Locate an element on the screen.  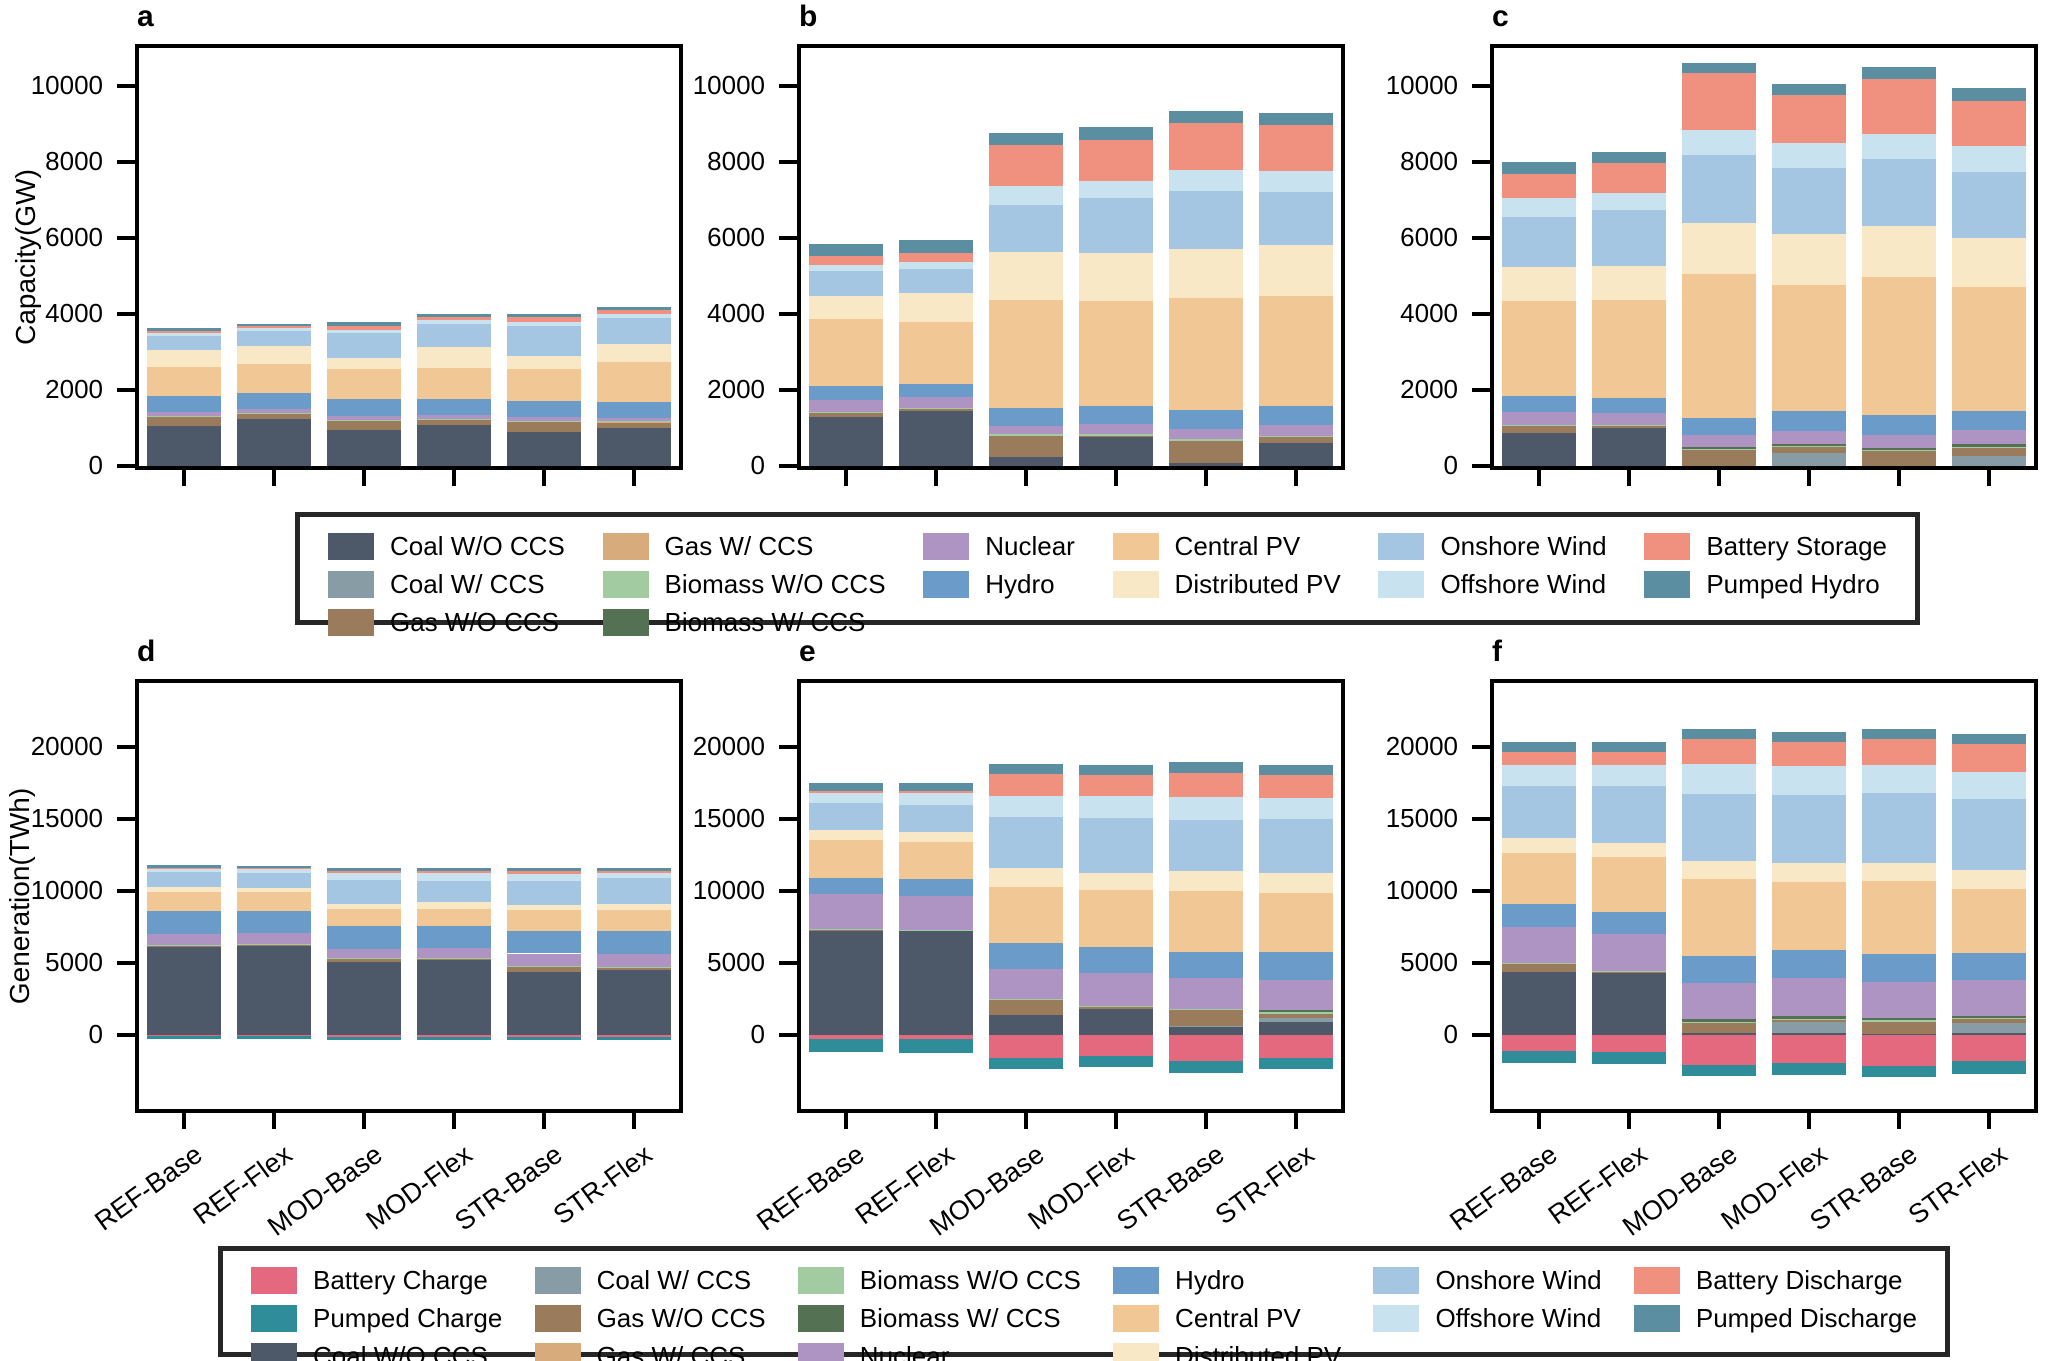
legend-item-gas_wo_ccs: Gas W/O CCS is located at coordinates (650, 1318).